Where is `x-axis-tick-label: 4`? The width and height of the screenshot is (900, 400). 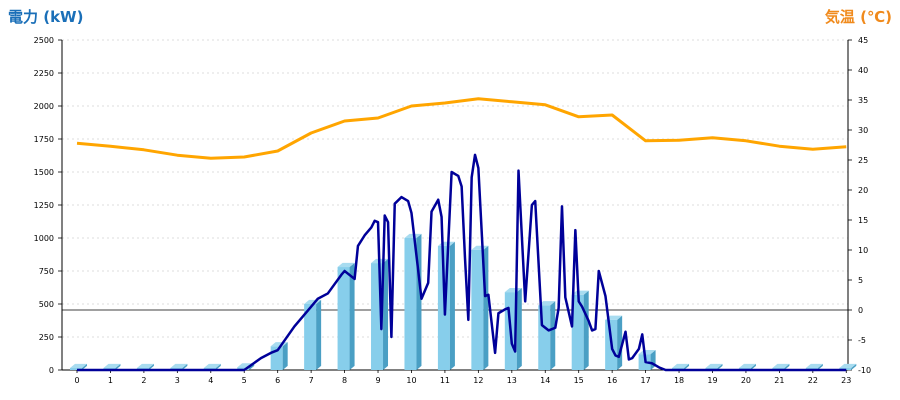
x-axis-tick-label: 4 is located at coordinates (210, 380).